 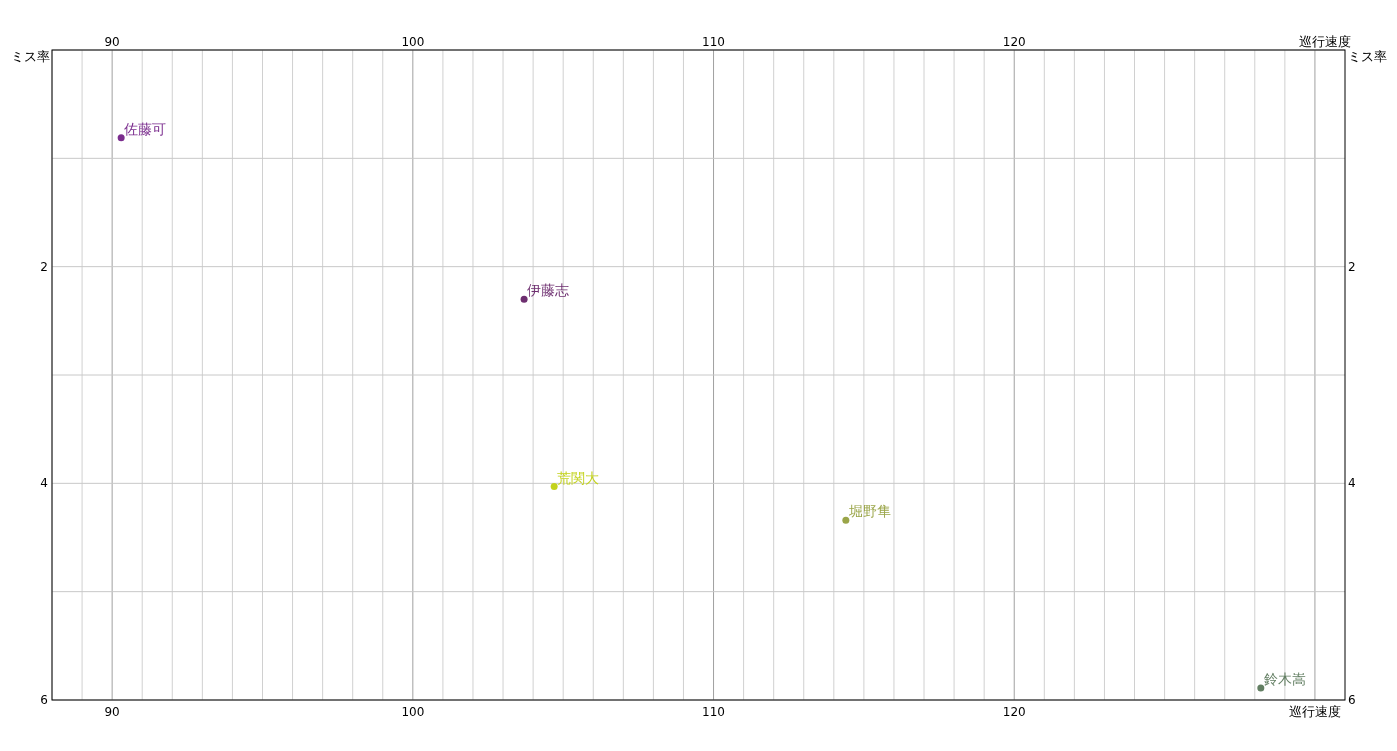 What do you see at coordinates (413, 712) in the screenshot?
I see `x2-tick-label: 100` at bounding box center [413, 712].